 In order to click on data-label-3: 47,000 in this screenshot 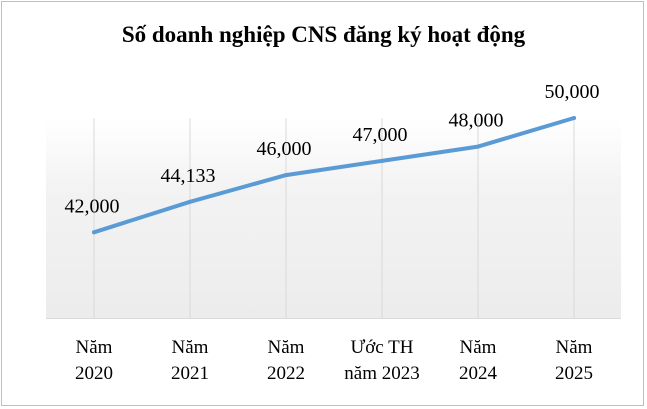, I will do `click(380, 135)`.